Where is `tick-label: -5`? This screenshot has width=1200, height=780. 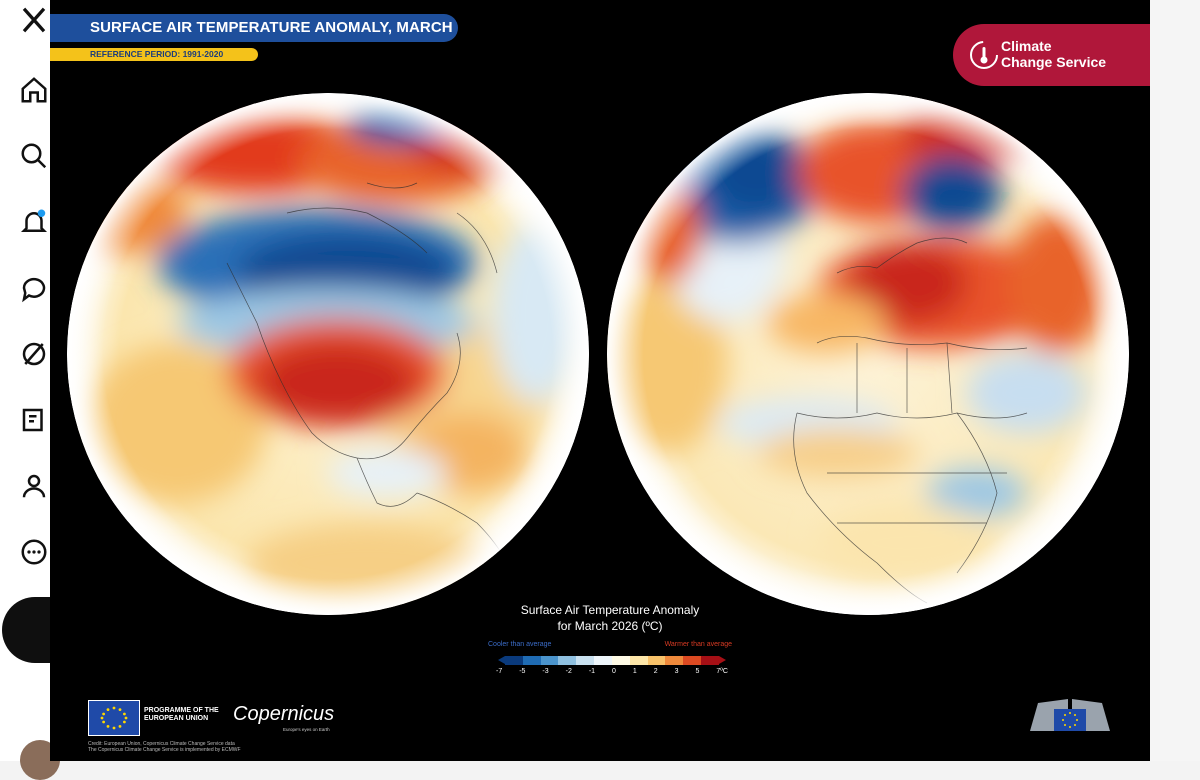 tick-label: -5 is located at coordinates (522, 671).